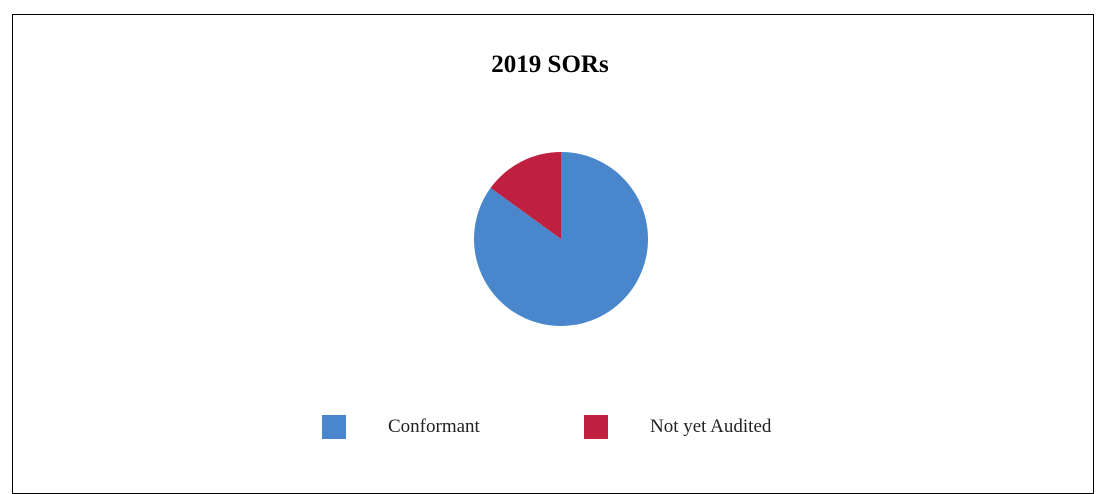  What do you see at coordinates (550, 64) in the screenshot?
I see `chart-title: 2019 SORs` at bounding box center [550, 64].